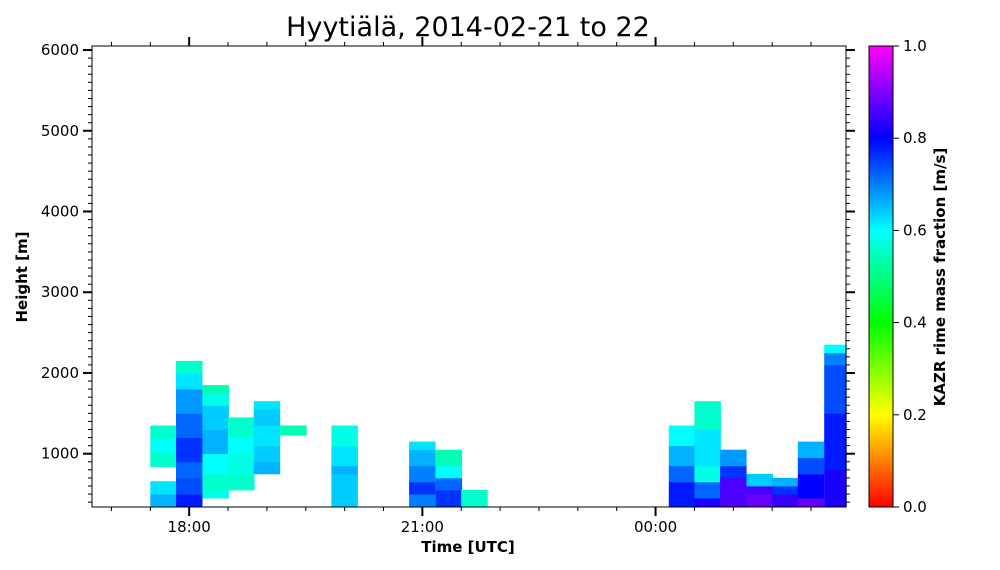 The height and width of the screenshot is (570, 1000). Describe the element at coordinates (60, 212) in the screenshot. I see `y-tick-label: 4000` at that location.